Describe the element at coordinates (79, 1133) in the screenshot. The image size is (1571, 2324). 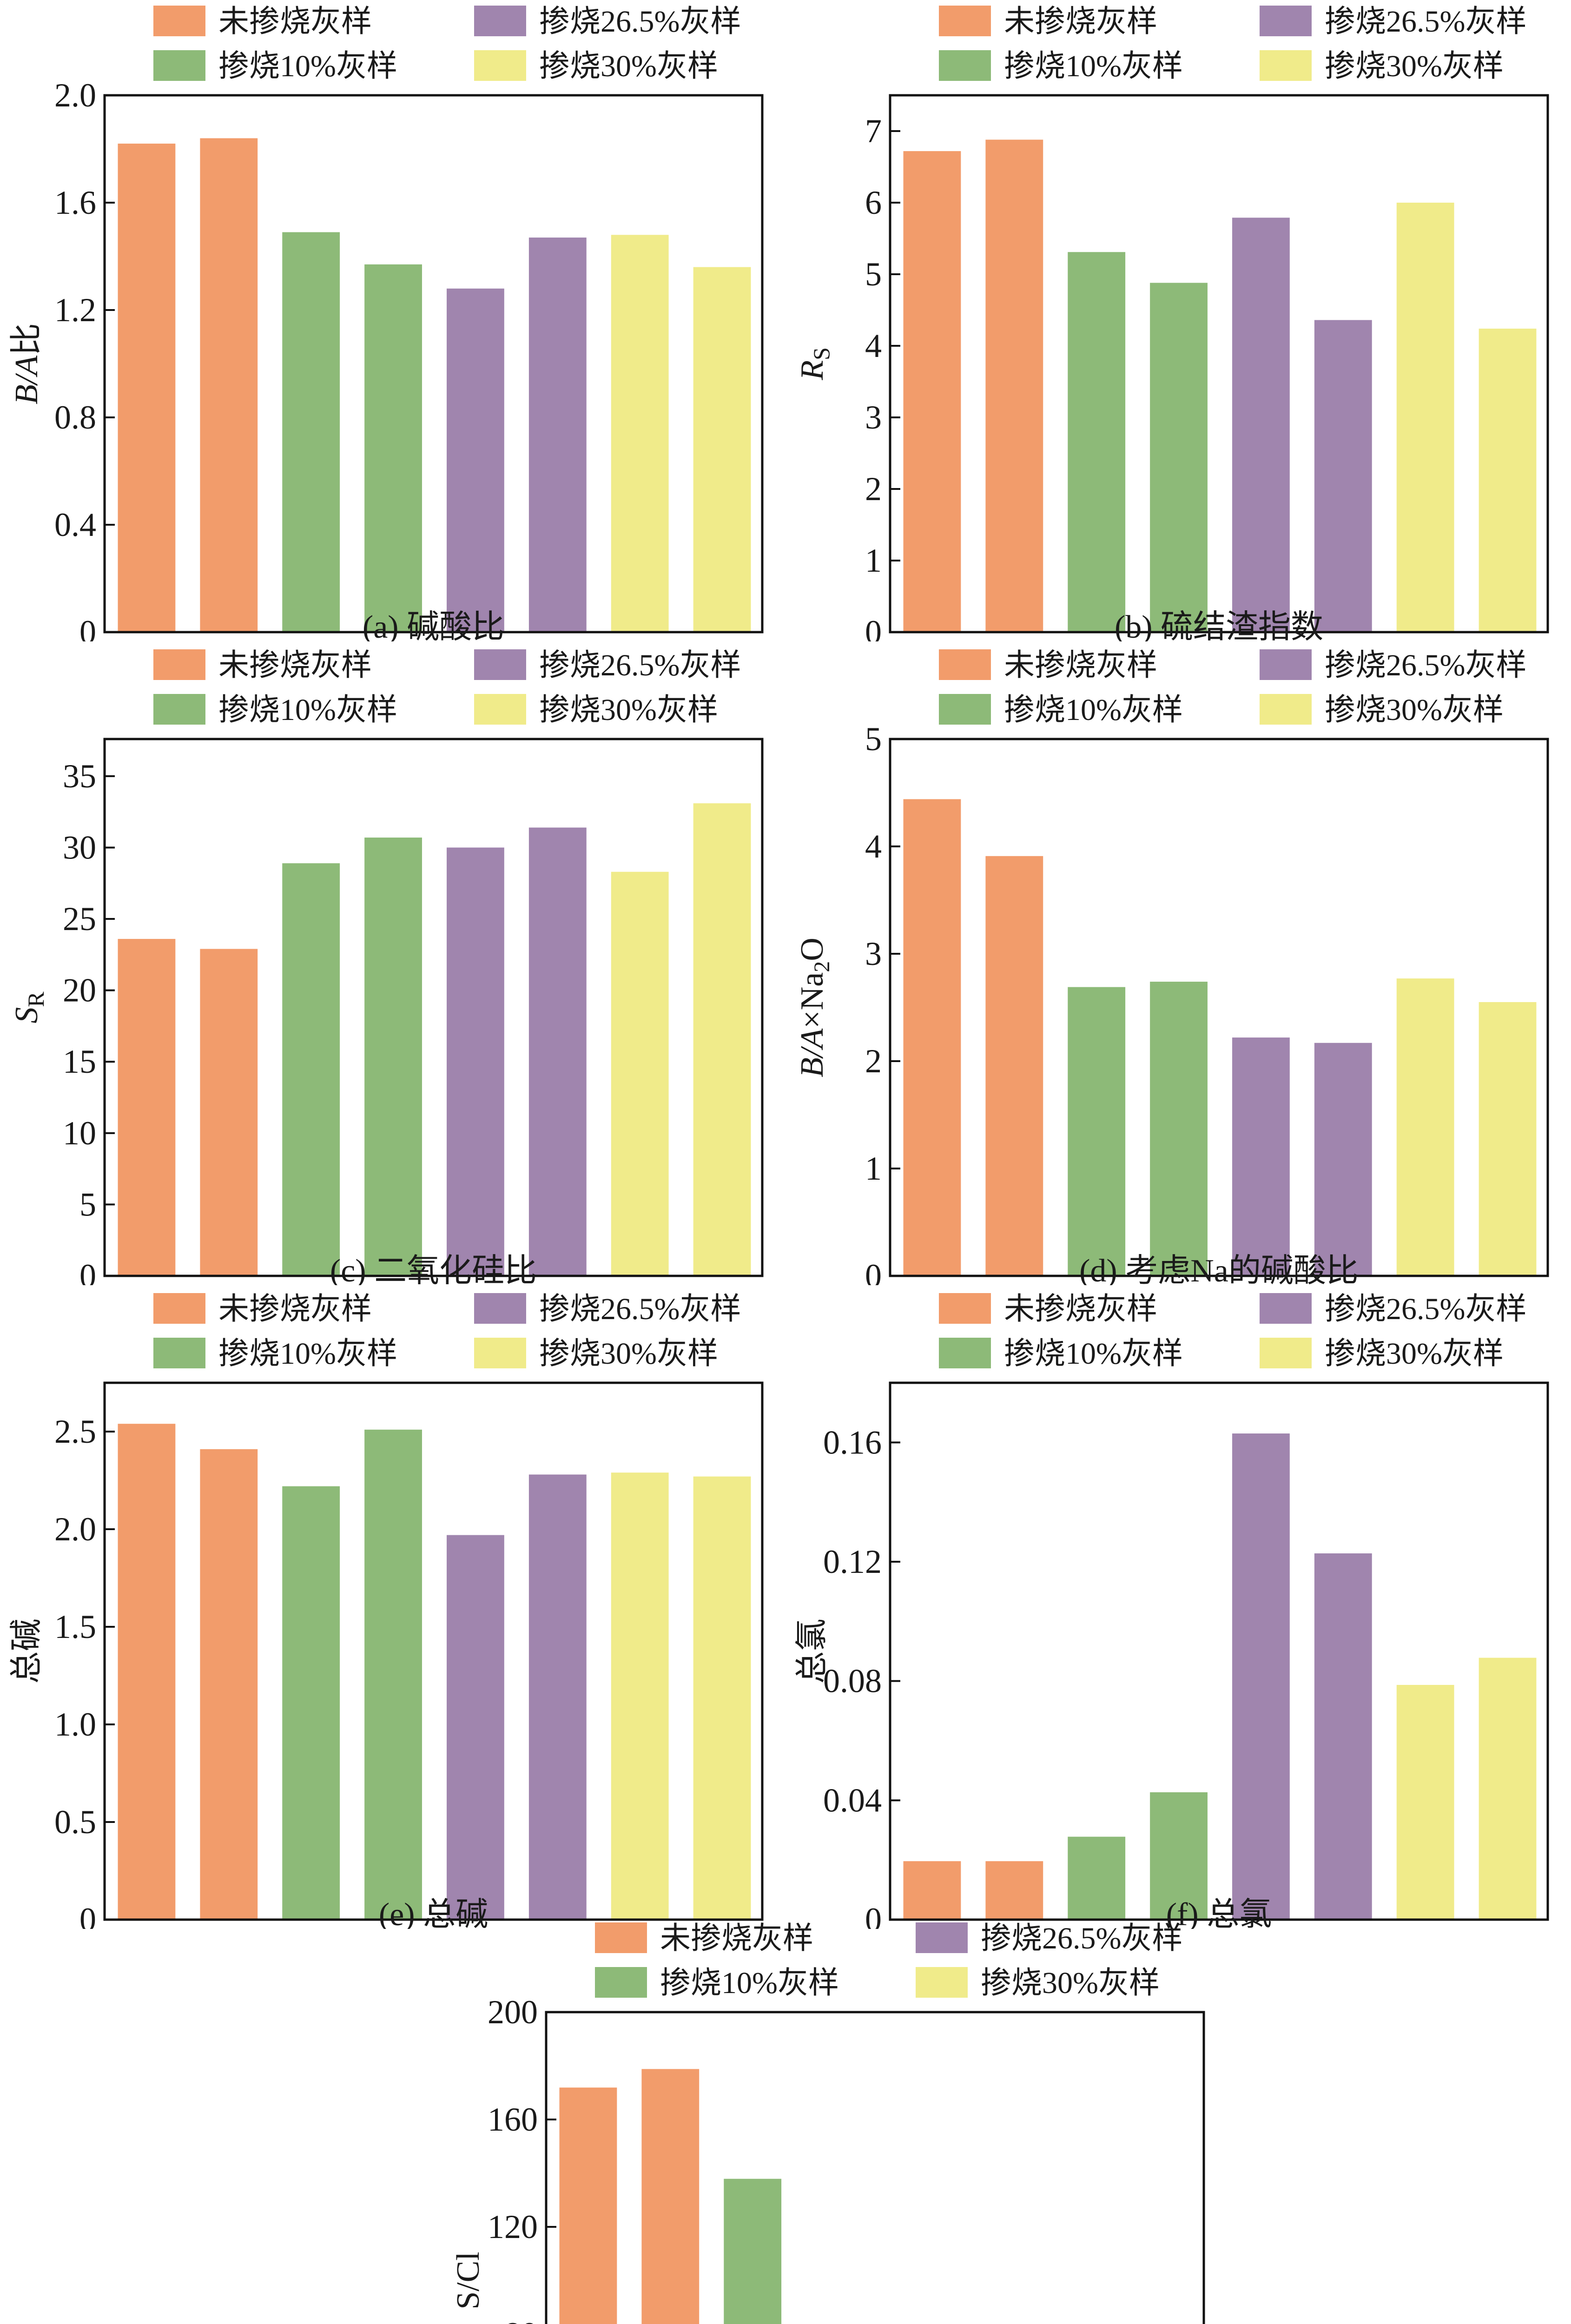
I see `y-tick-label: 10` at that location.